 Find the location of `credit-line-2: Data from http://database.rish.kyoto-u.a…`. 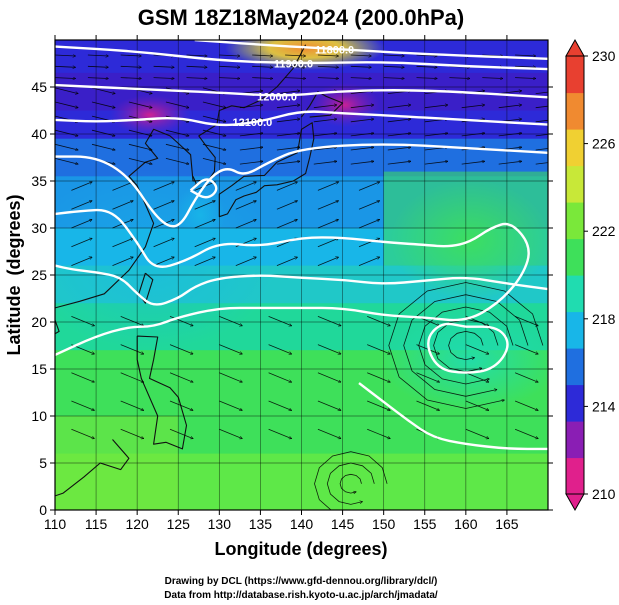

credit-line-2: Data from http://database.rish.kyoto-u.a… is located at coordinates (301, 595).